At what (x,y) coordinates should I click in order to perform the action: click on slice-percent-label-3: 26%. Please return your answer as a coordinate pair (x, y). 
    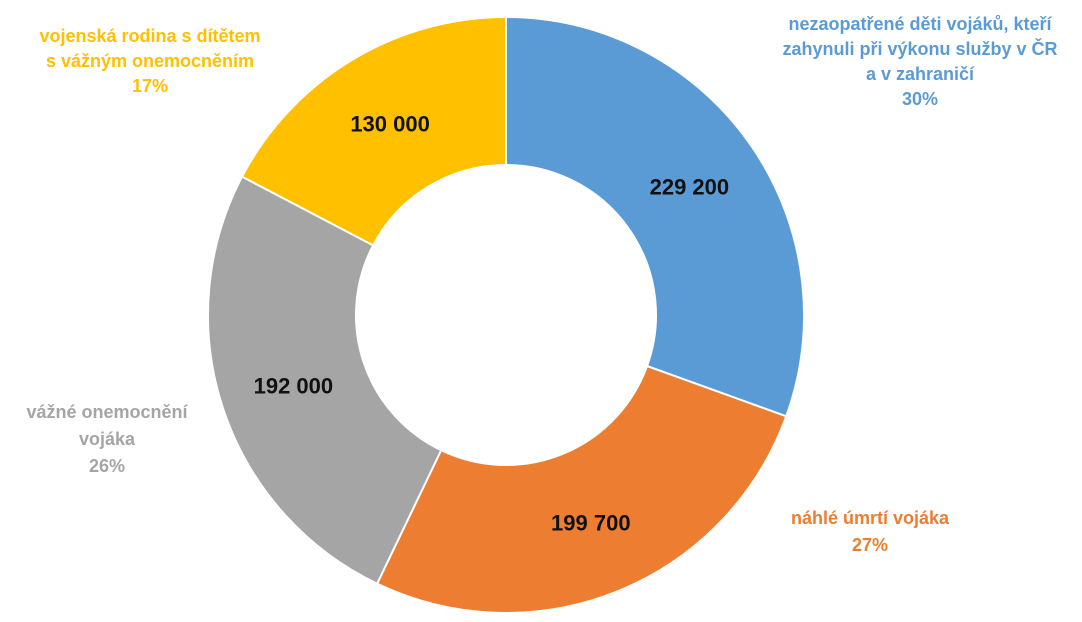
    Looking at the image, I should click on (107, 466).